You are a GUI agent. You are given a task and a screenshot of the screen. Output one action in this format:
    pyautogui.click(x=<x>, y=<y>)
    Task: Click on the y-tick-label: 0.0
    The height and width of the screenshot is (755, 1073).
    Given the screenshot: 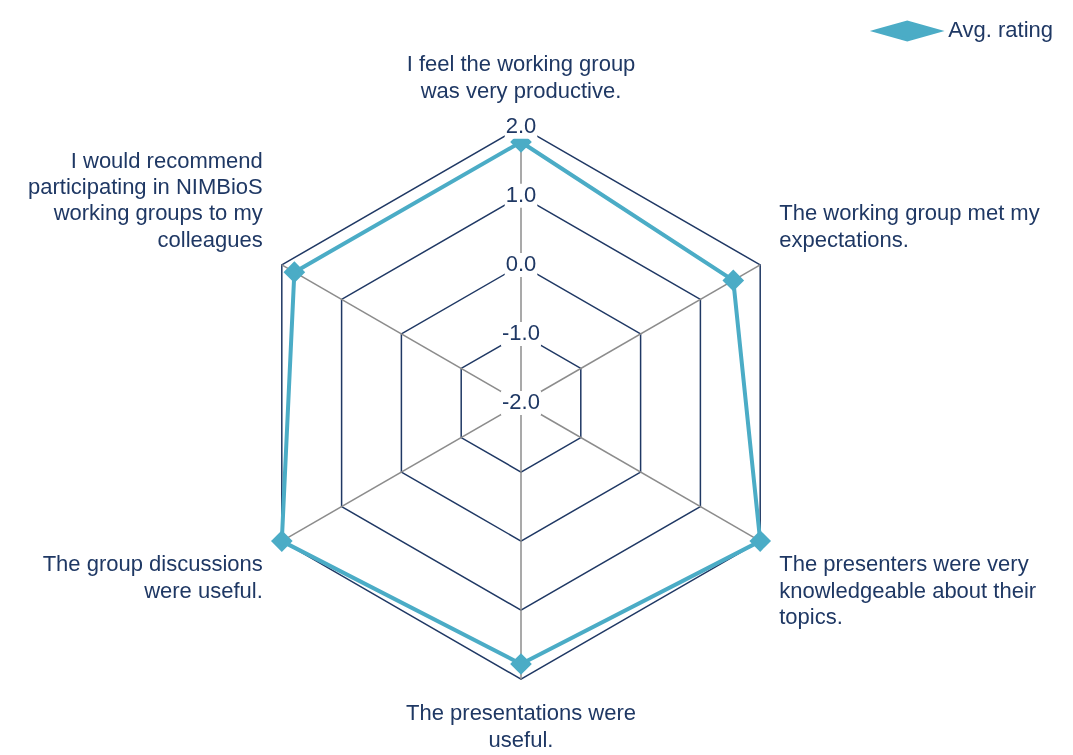 What is the action you would take?
    pyautogui.click(x=521, y=263)
    